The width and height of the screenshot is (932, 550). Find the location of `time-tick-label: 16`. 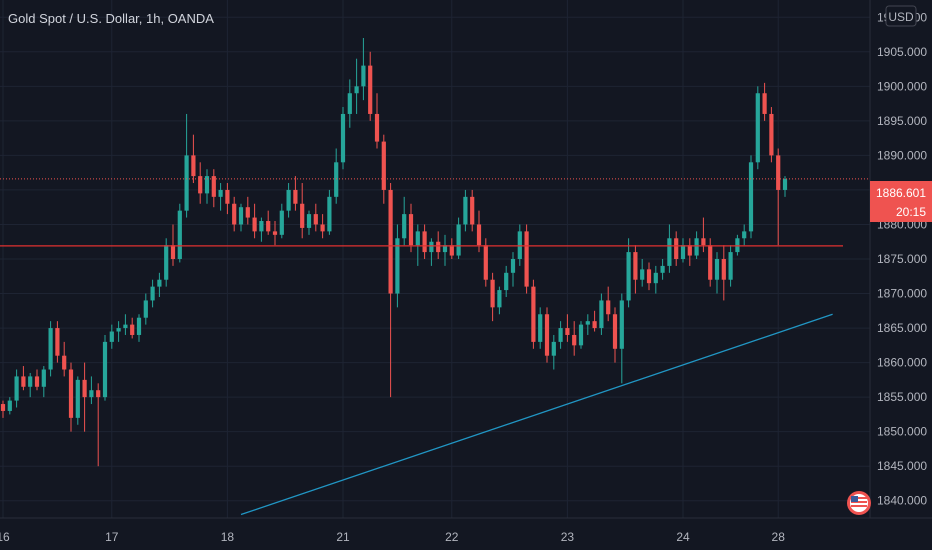

time-tick-label: 16 is located at coordinates (5, 537).